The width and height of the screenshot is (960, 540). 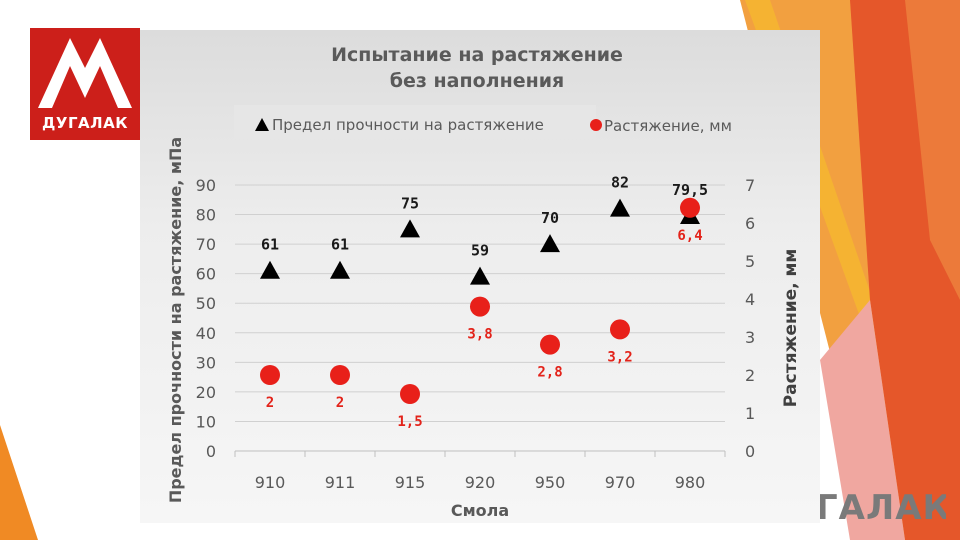 What do you see at coordinates (620, 183) in the screenshot?
I see `tensile-data-label: 82` at bounding box center [620, 183].